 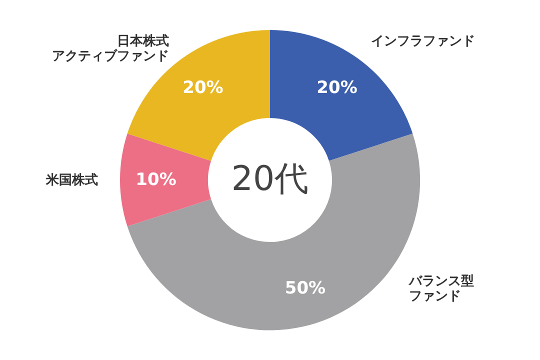 What do you see at coordinates (71, 180) in the screenshot?
I see `slice-label: 米国株式` at bounding box center [71, 180].